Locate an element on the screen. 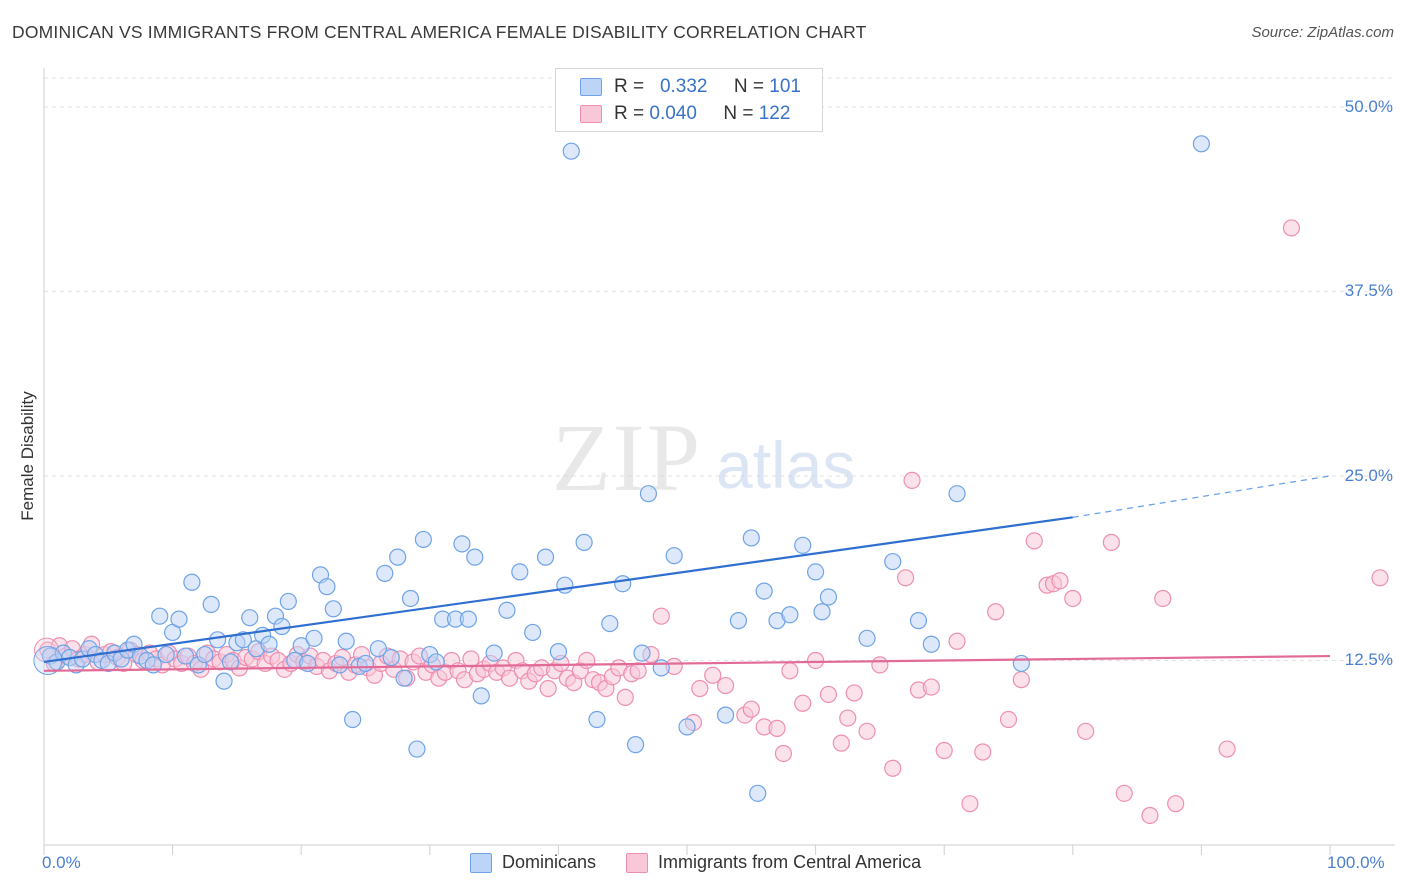 This screenshot has width=1406, height=892. legend-n-value: 101 is located at coordinates (785, 86).